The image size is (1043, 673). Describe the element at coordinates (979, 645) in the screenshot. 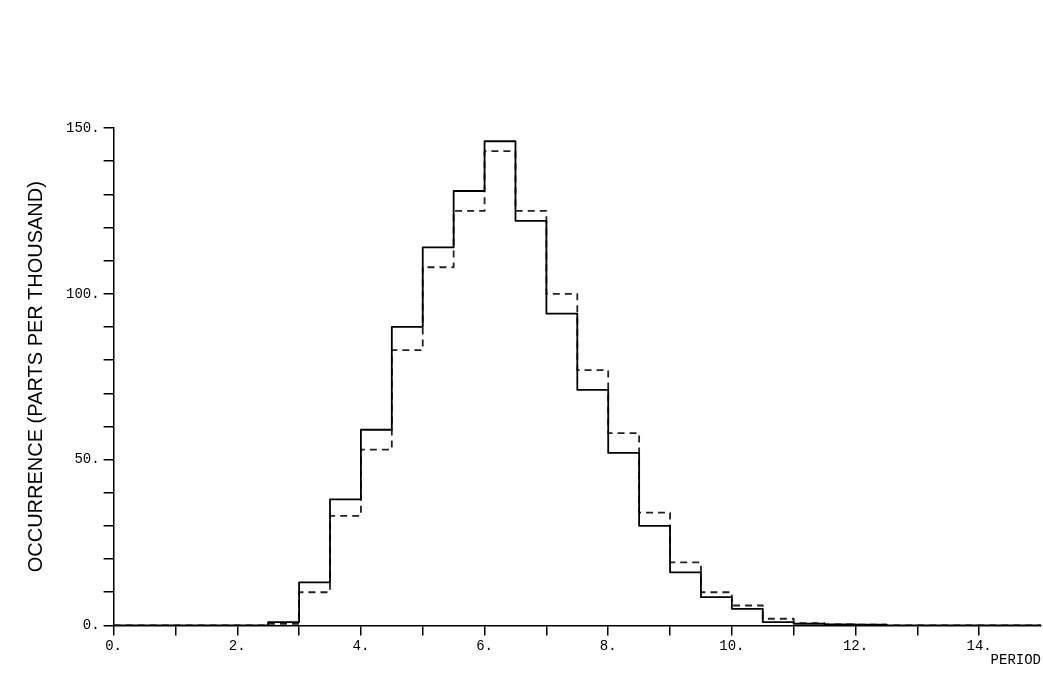

I see `x-tick-label: 14.` at that location.